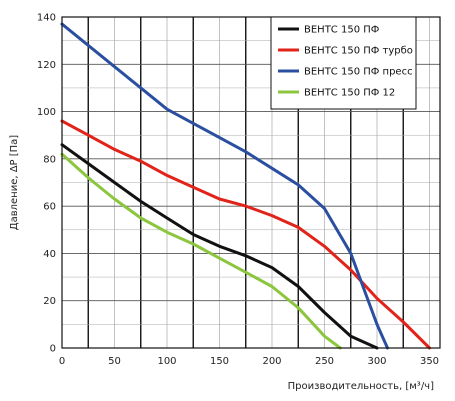 The height and width of the screenshot is (401, 455). Describe the element at coordinates (49, 301) in the screenshot. I see `y-tick-label: 20` at that location.